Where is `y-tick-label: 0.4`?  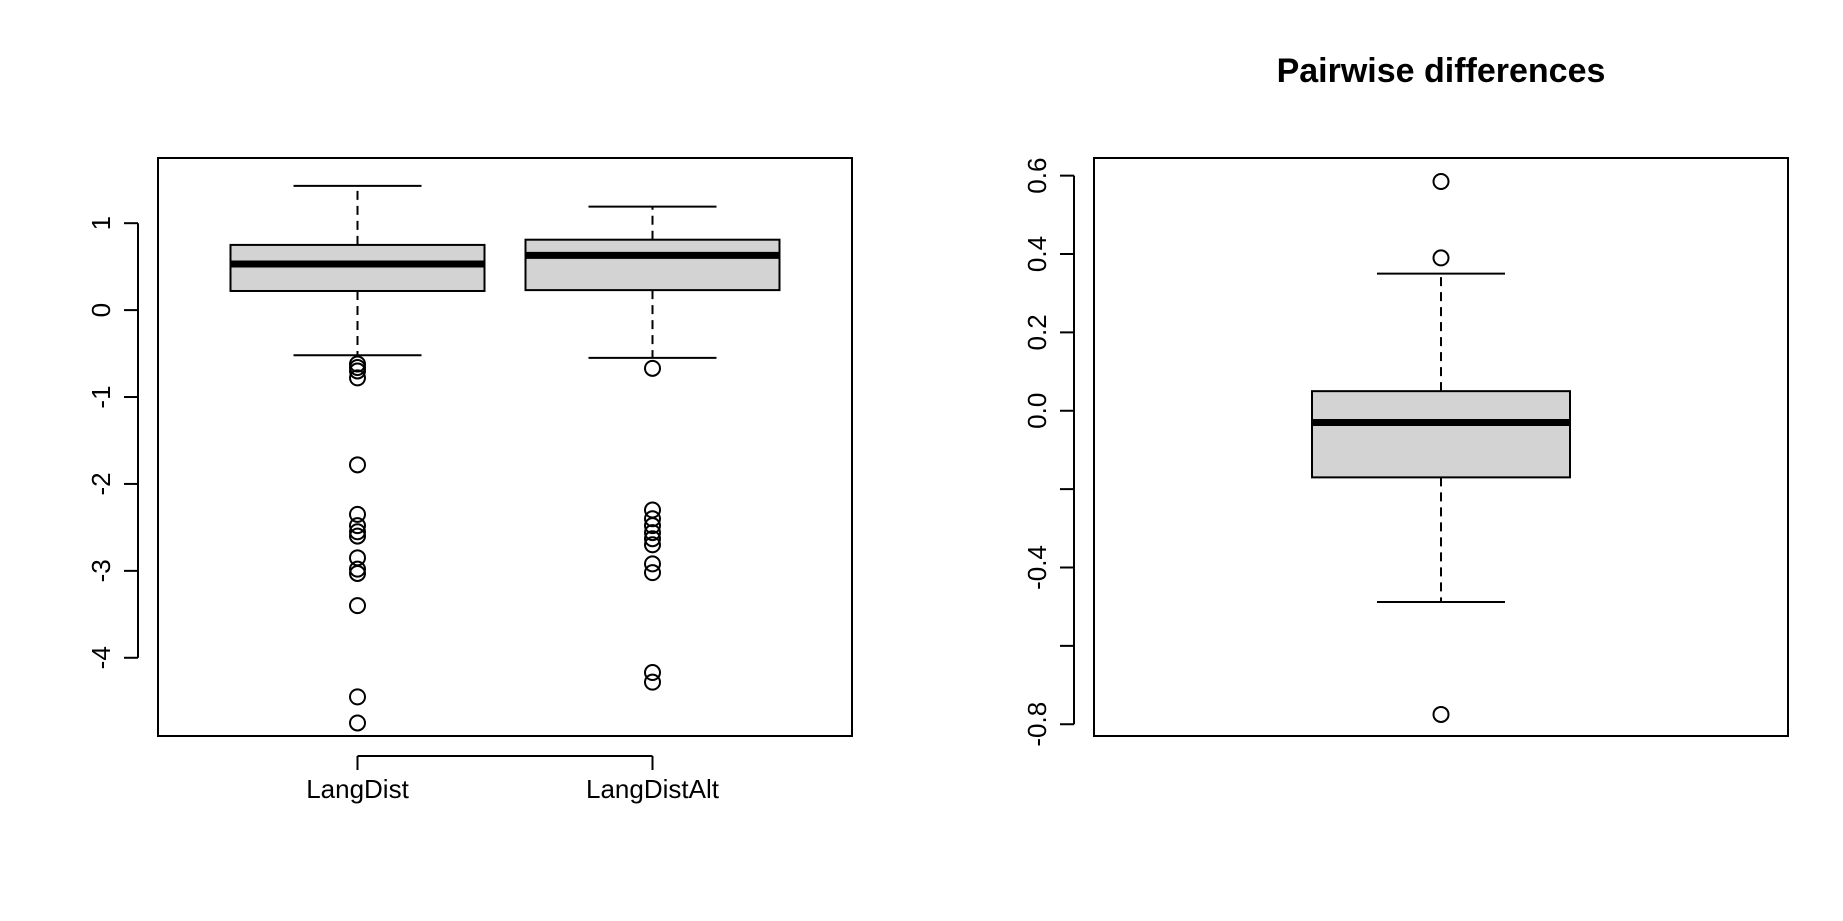 y-tick-label: 0.4 is located at coordinates (1037, 254).